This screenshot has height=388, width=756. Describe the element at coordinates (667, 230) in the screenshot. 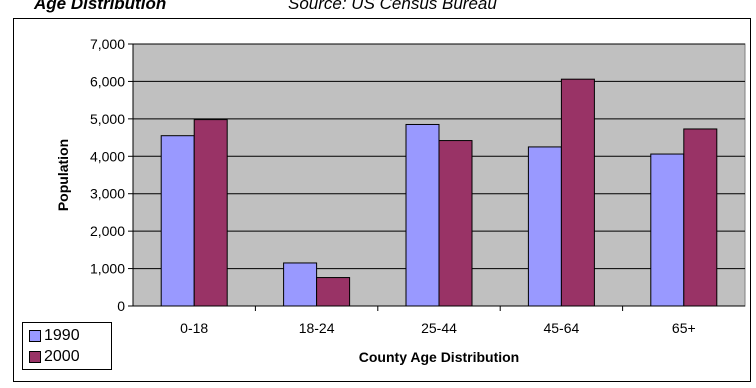

I see `bar-1990-65+` at that location.